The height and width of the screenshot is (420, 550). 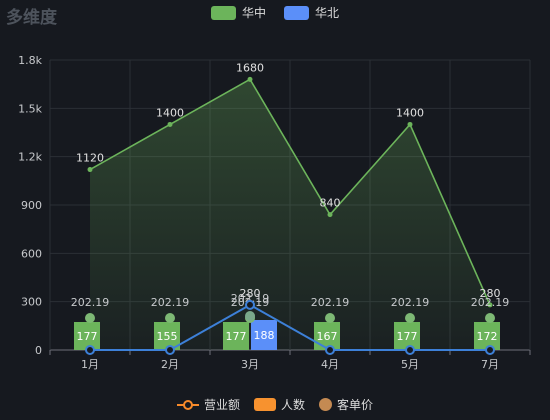 I want to click on x-tick-label: 4月, so click(x=330, y=364).